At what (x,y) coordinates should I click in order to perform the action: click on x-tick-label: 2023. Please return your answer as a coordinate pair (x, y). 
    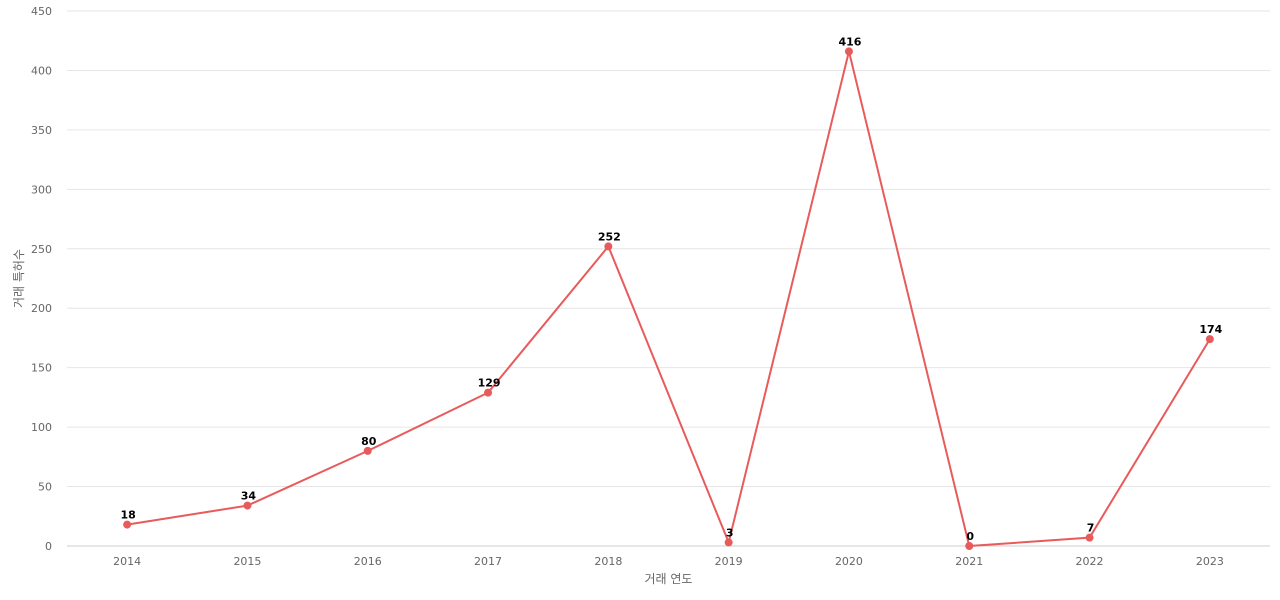
    Looking at the image, I should click on (1210, 561).